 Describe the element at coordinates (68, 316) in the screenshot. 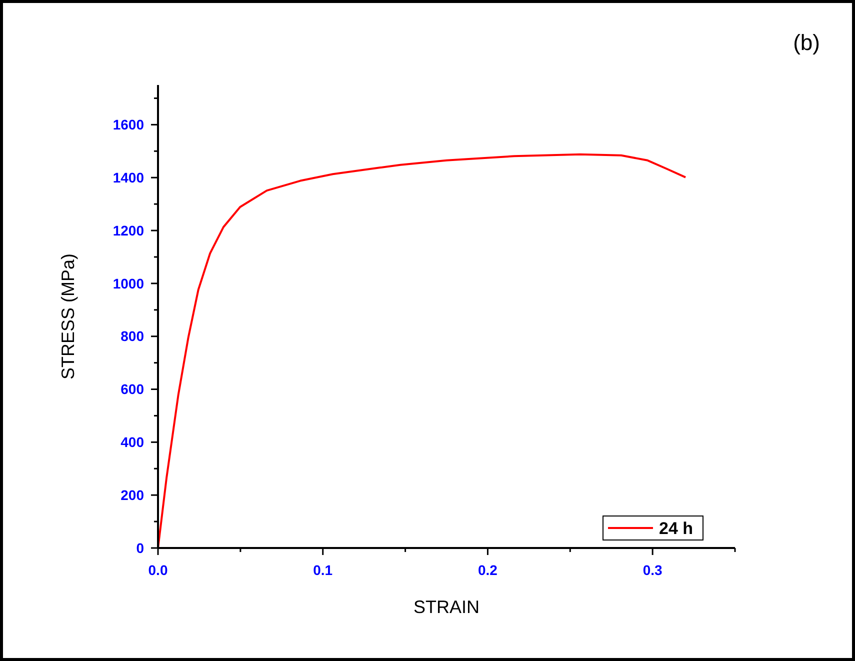

I see `y-axis-title: STRESS (MPa)` at that location.